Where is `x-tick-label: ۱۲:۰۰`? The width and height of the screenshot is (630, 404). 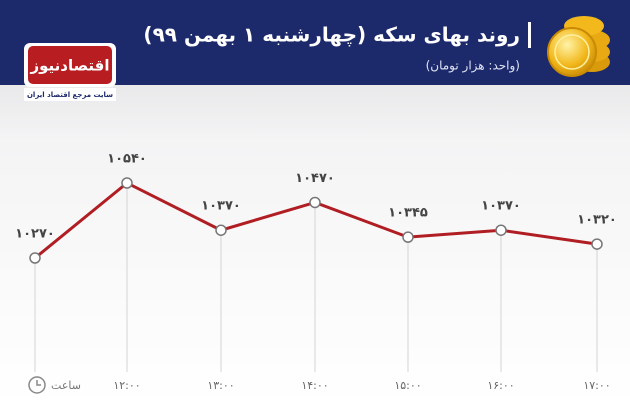
x-tick-label: ۱۲:۰۰ is located at coordinates (126, 385).